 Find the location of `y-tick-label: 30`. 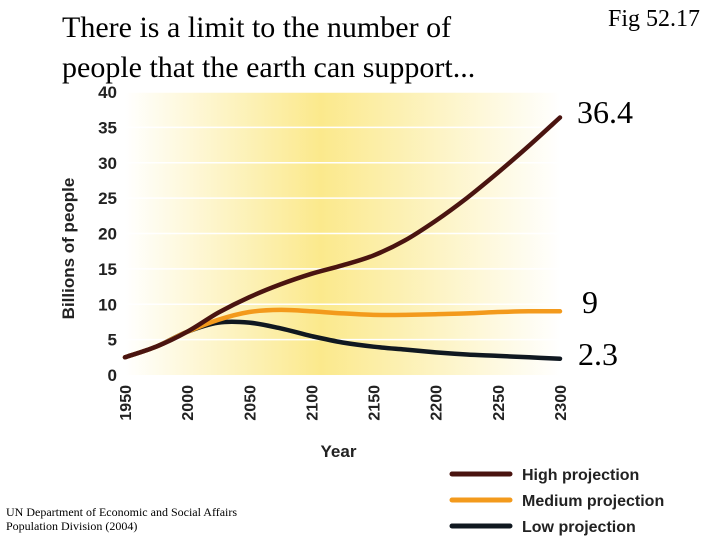

y-tick-label: 30 is located at coordinates (107, 163).